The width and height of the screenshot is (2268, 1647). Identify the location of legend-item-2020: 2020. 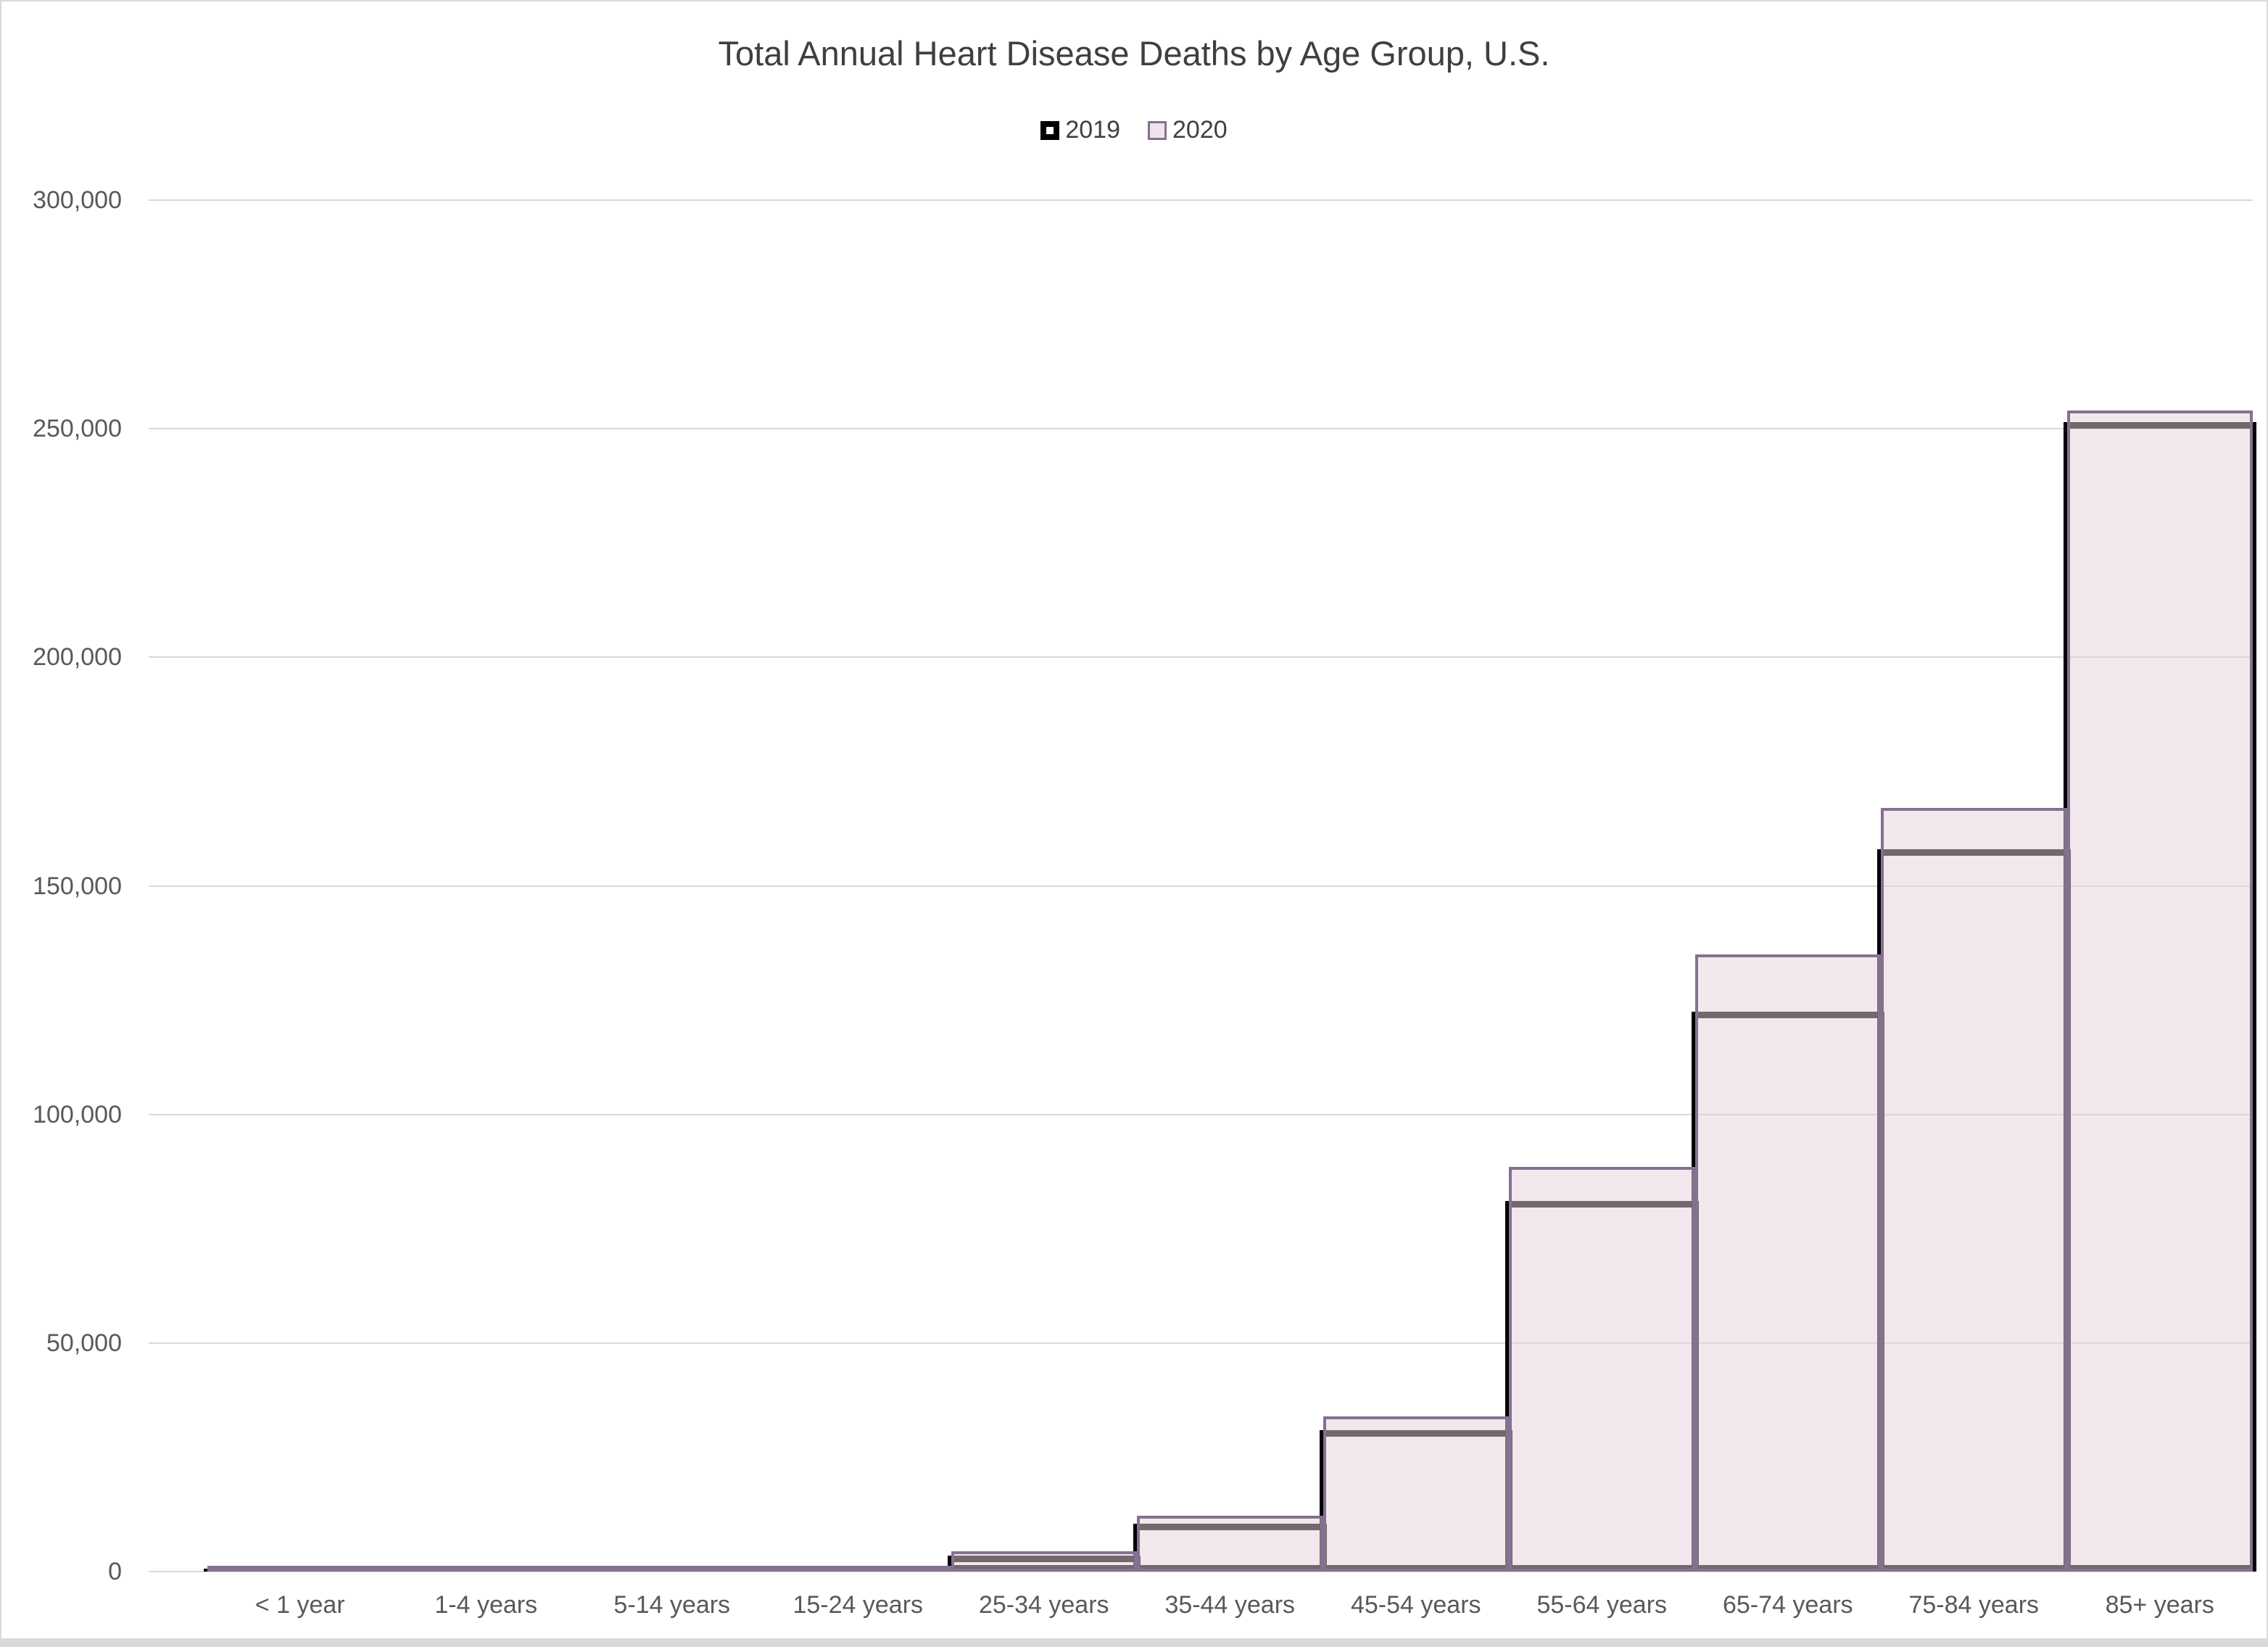
(1188, 130).